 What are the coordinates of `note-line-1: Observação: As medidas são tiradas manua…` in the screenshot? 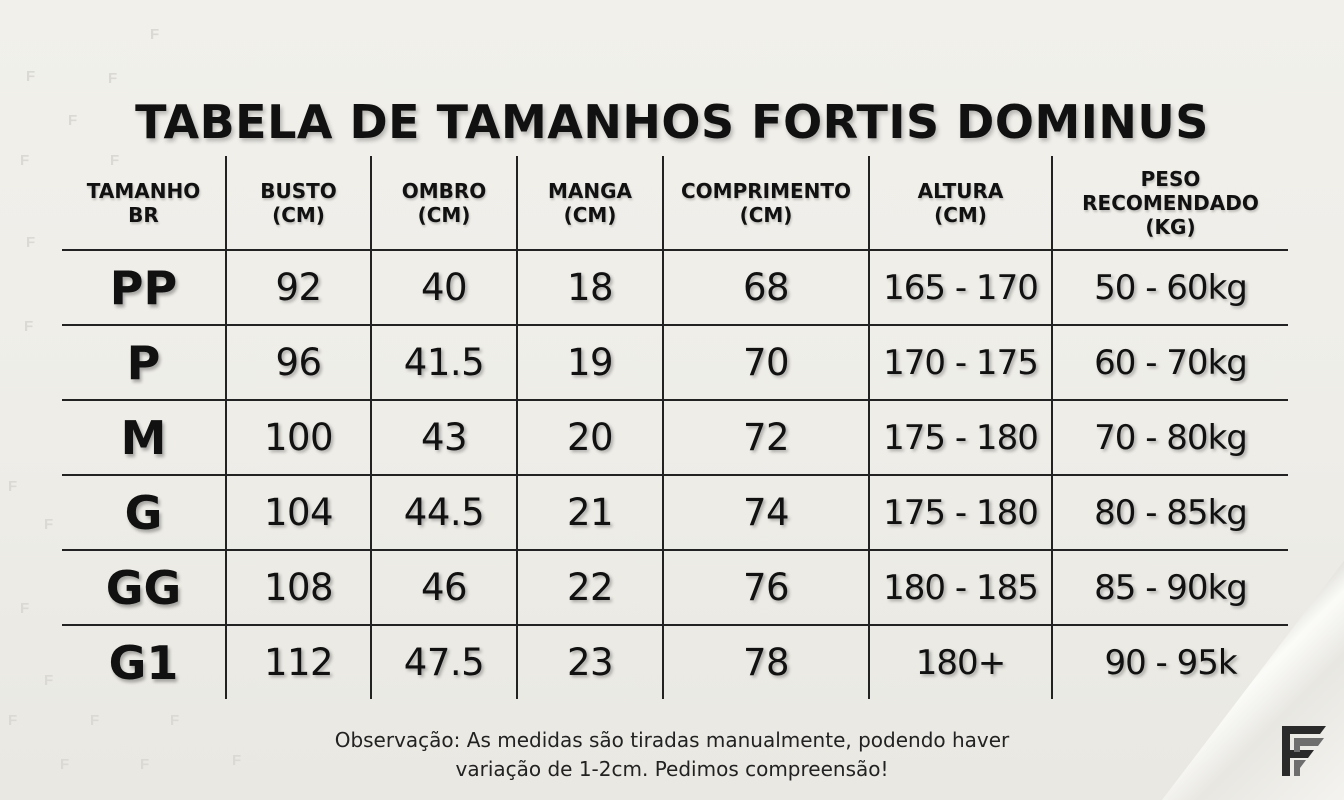 It's located at (672, 740).